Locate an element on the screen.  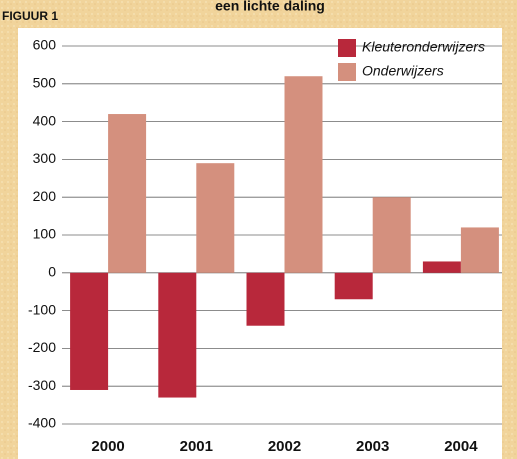
x-tick-label: 2002 is located at coordinates (284, 446).